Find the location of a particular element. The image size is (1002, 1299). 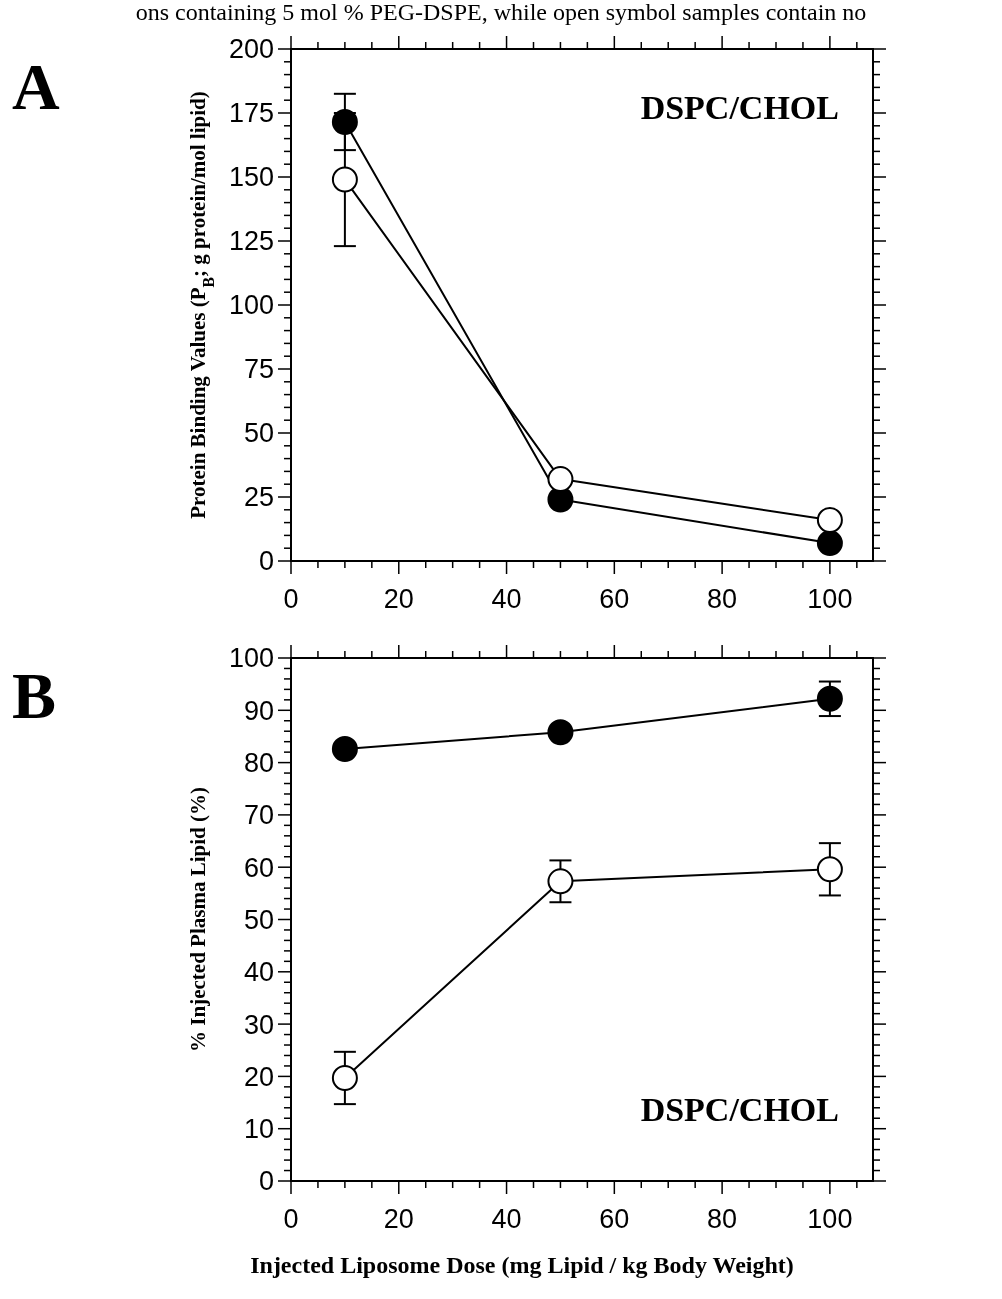

text: ons containing 5 mol % PEG-DSPE, while open symbol samples contain no is located at coordinates (501, 12).